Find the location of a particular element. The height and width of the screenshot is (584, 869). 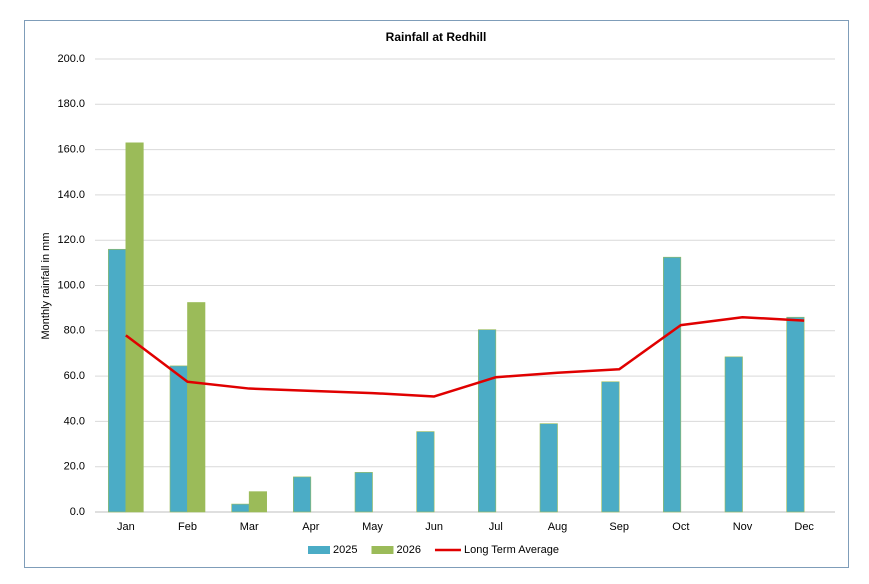

x-tick-label: Jun is located at coordinates (434, 527).